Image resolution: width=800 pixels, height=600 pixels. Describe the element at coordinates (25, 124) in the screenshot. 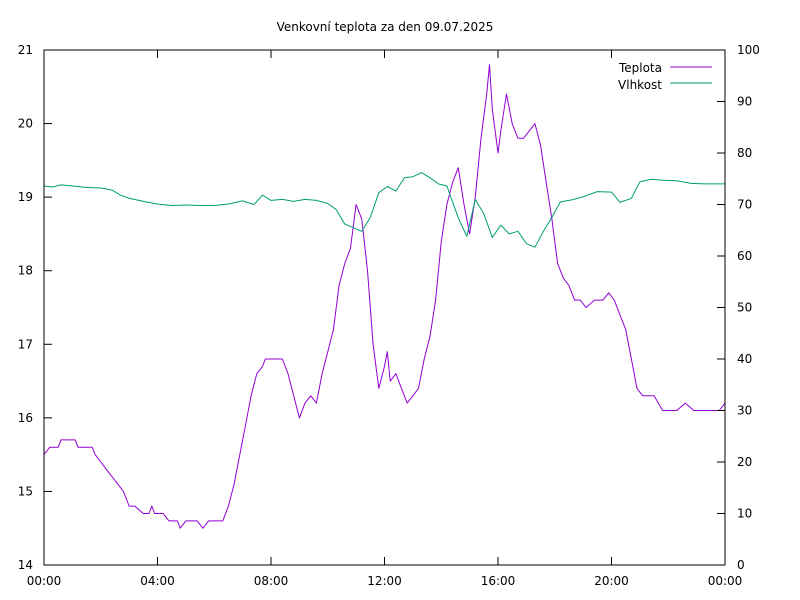

I see `y-left-tick-label: 20` at that location.